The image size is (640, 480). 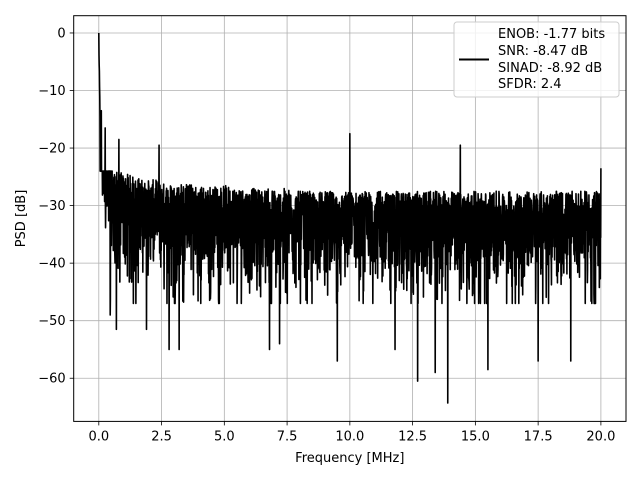 I want to click on x-tick-label: 15.0, so click(x=475, y=436).